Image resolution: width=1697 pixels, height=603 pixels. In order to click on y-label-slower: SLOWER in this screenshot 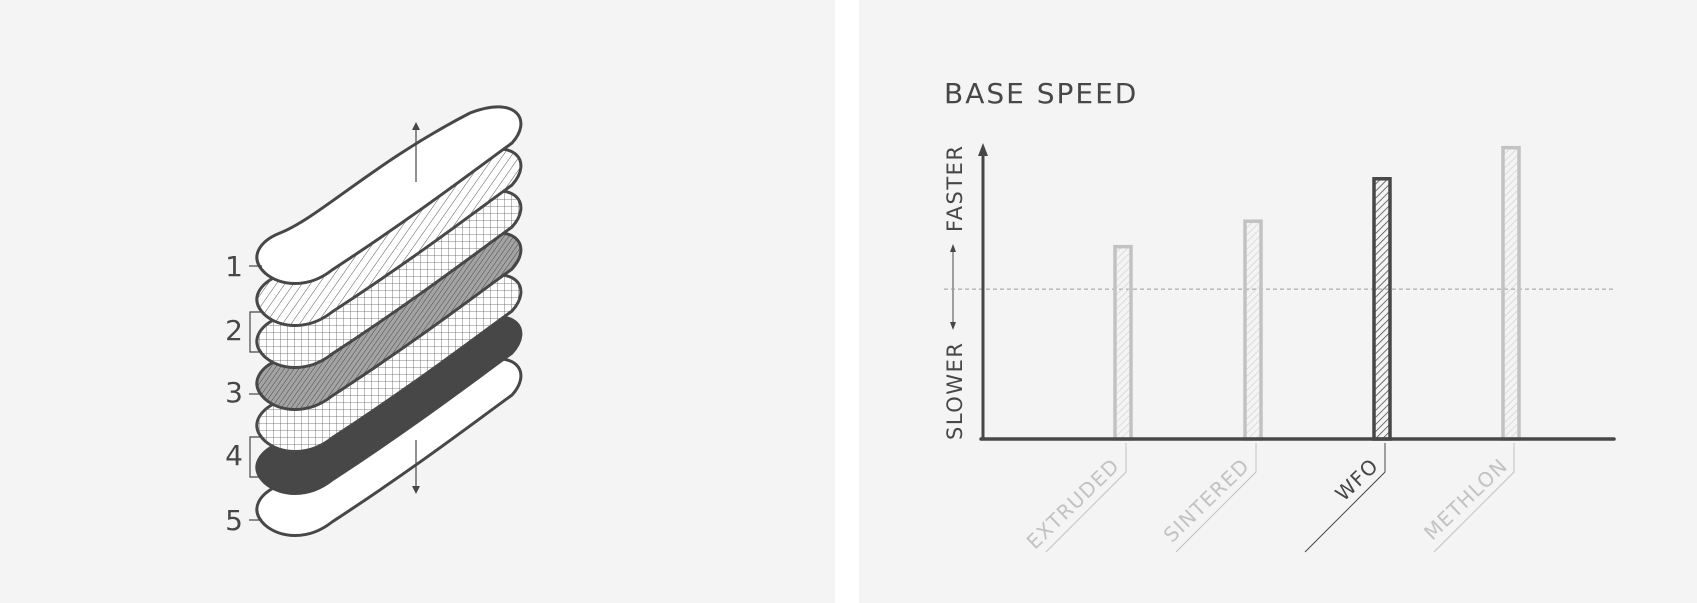, I will do `click(955, 391)`.